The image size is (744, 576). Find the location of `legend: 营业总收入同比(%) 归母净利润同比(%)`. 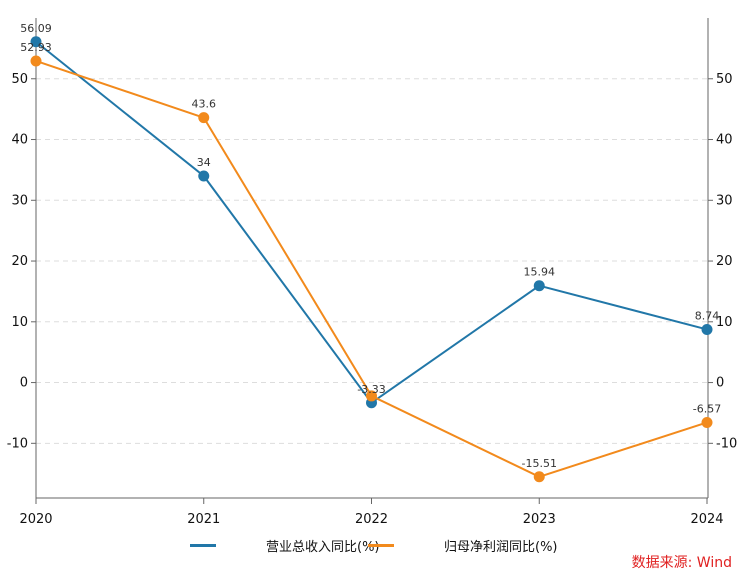

legend: 营业总收入同比(%) 归母净利润同比(%) is located at coordinates (372, 545).